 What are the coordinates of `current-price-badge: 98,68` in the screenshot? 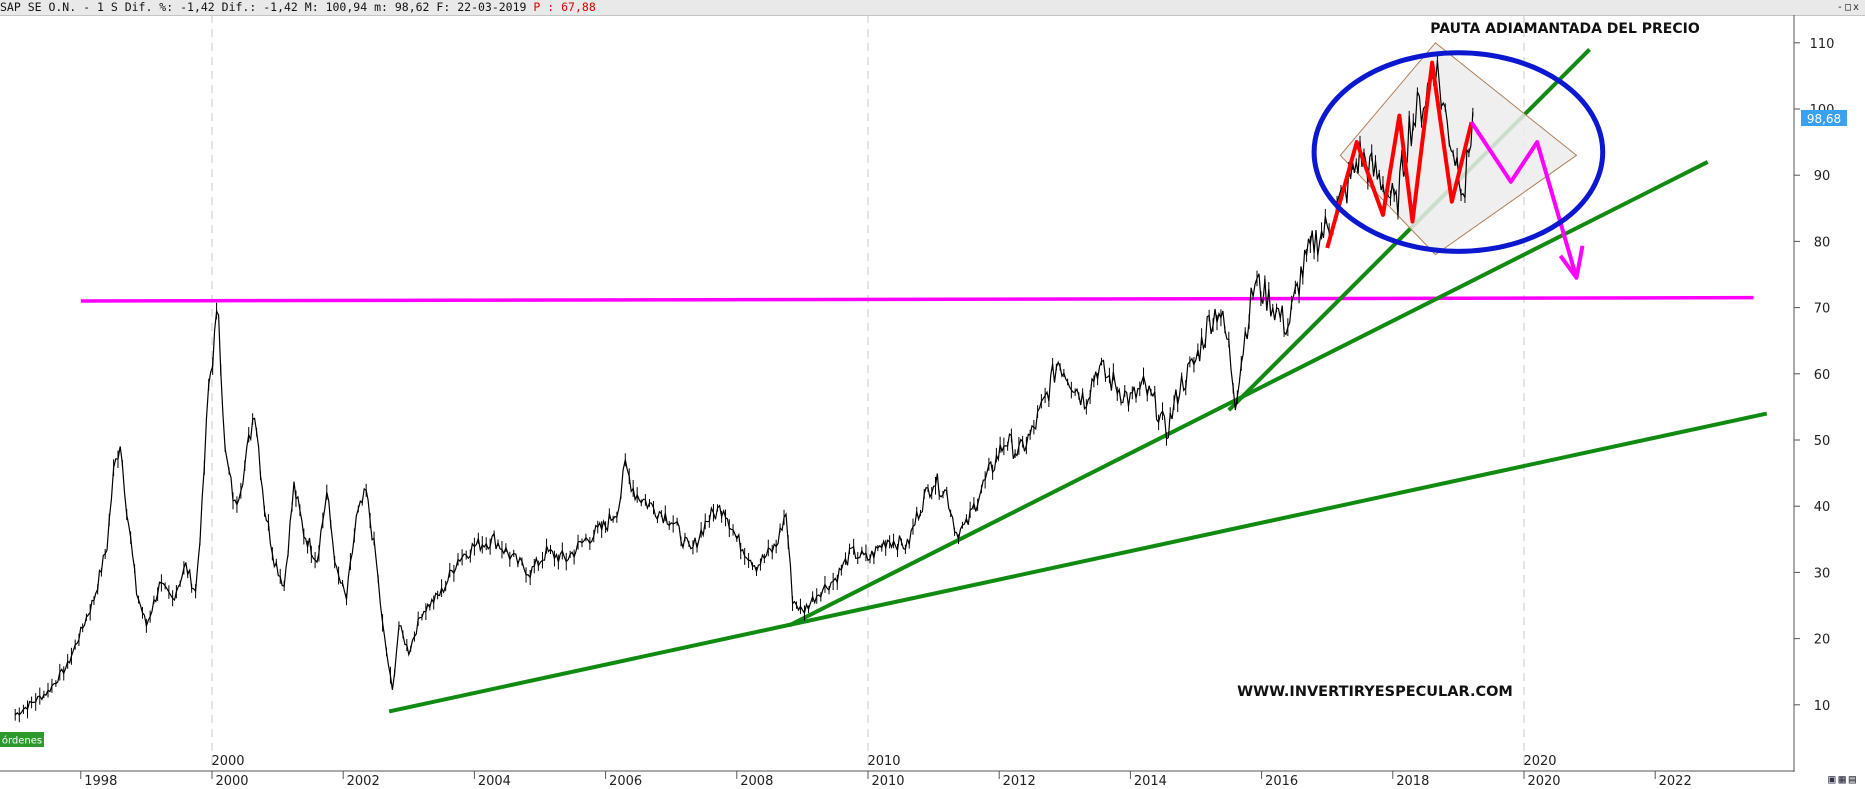 It's located at (1824, 118).